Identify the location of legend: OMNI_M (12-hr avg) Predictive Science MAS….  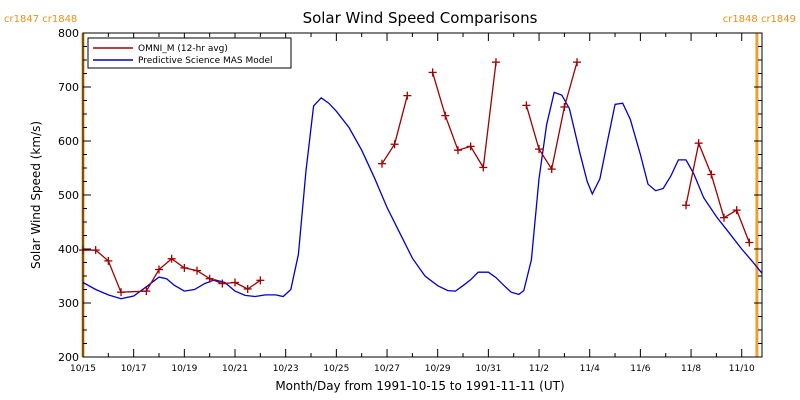
(189, 53).